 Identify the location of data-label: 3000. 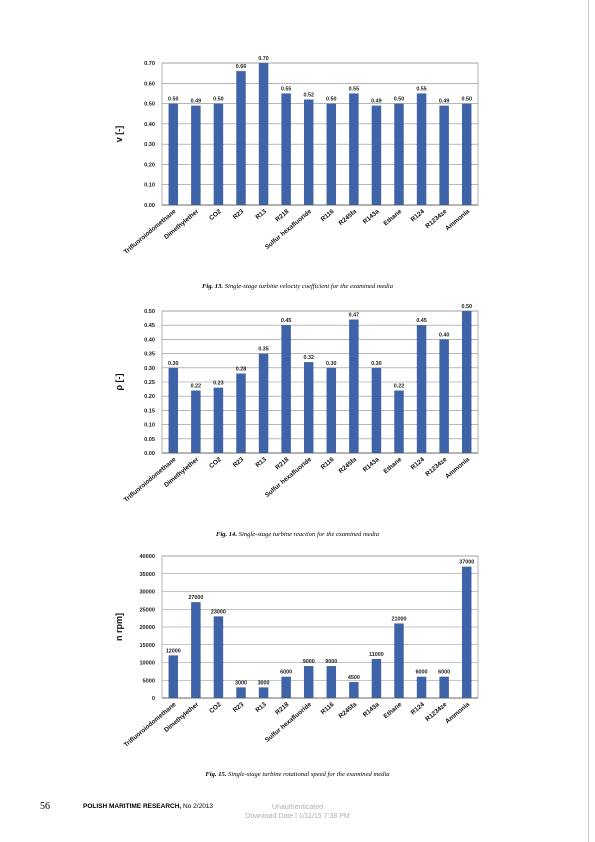
(241, 683).